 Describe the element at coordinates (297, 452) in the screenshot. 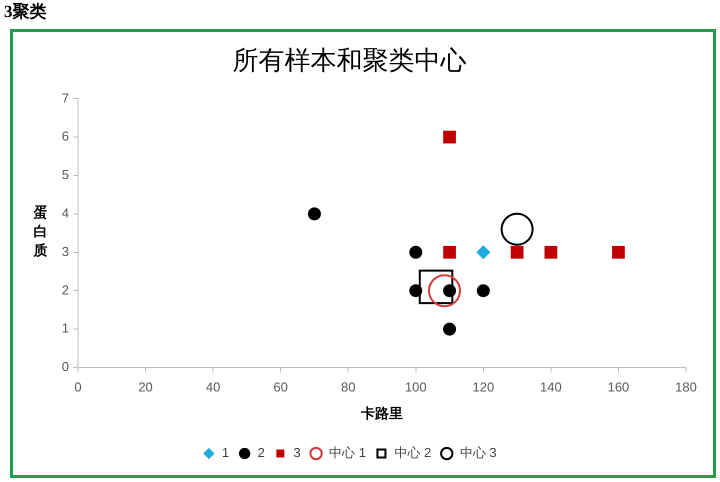

I see `legend-label: 3` at that location.